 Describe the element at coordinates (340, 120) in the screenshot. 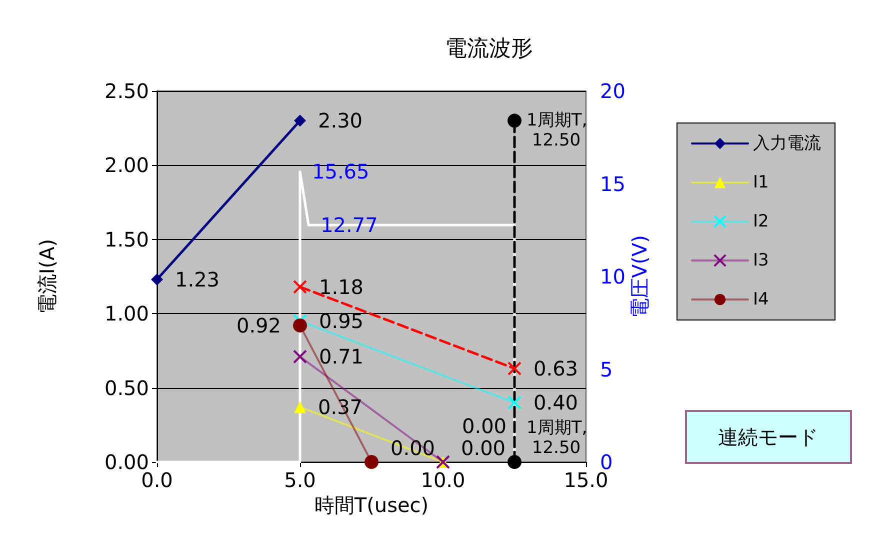

I see `data-label: 2.30` at that location.